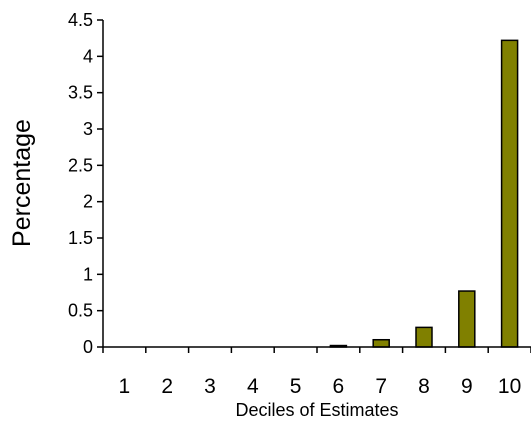 This screenshot has height=423, width=531. I want to click on y-tick-label: 2, so click(88, 202).